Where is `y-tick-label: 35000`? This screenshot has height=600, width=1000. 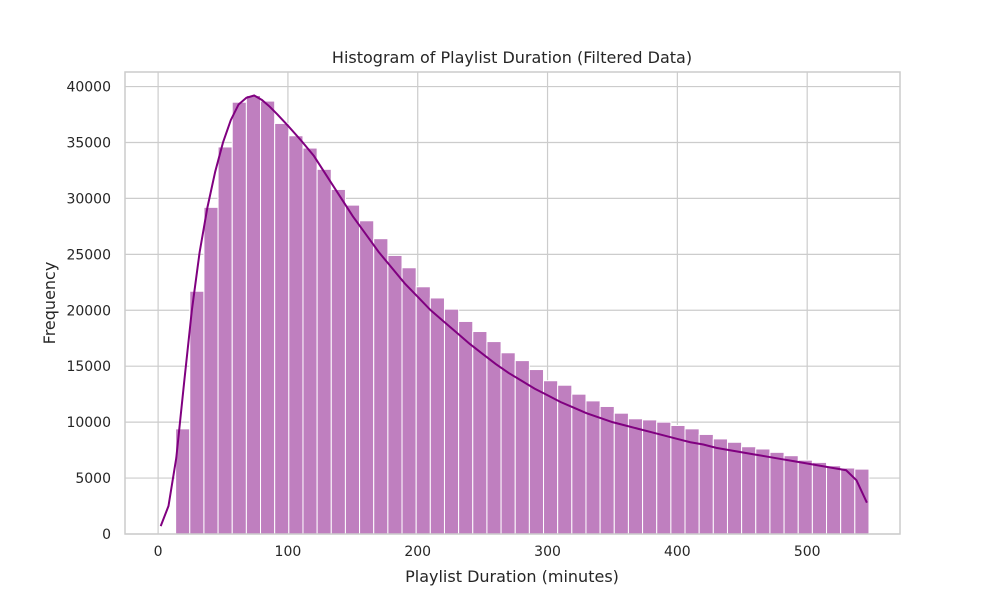 y-tick-label: 35000 is located at coordinates (88, 143).